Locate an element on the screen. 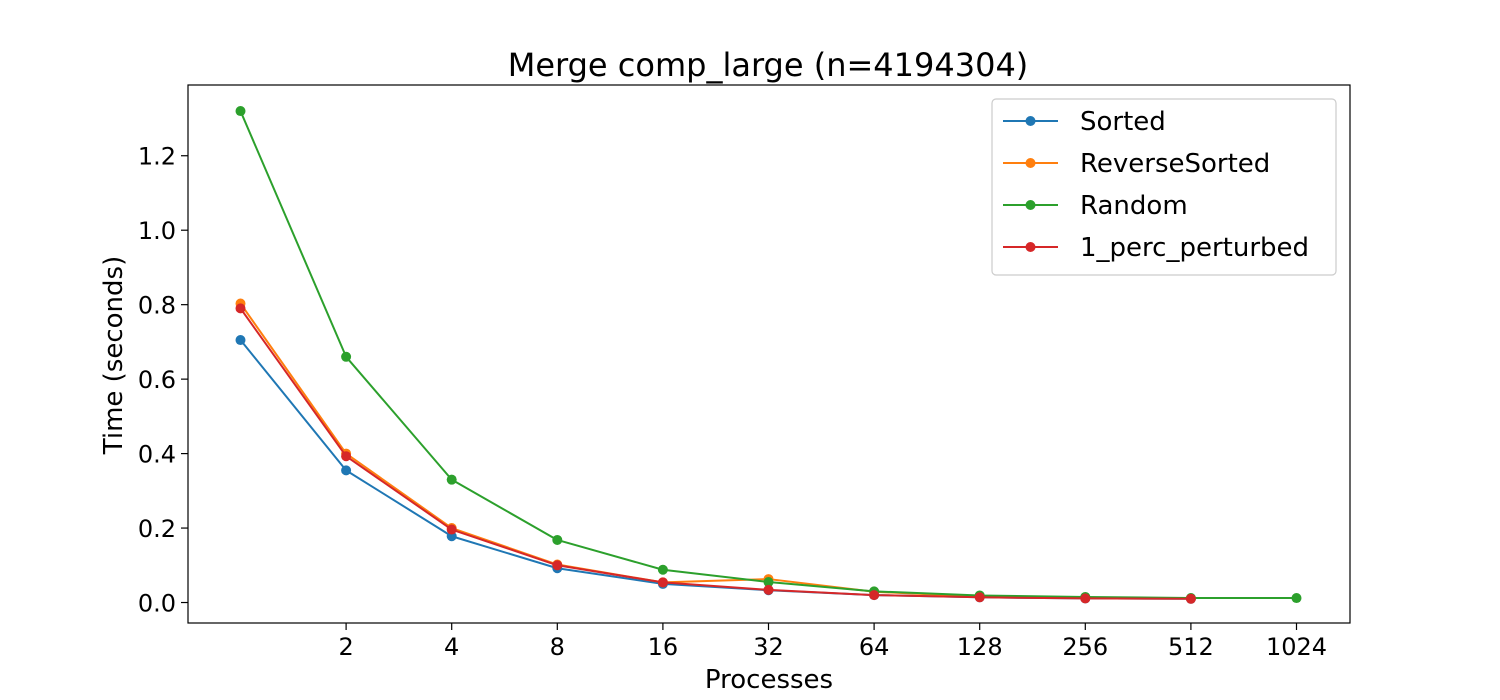 This screenshot has height=700, width=1500. legend-entry: Sorted is located at coordinates (1084, 122).